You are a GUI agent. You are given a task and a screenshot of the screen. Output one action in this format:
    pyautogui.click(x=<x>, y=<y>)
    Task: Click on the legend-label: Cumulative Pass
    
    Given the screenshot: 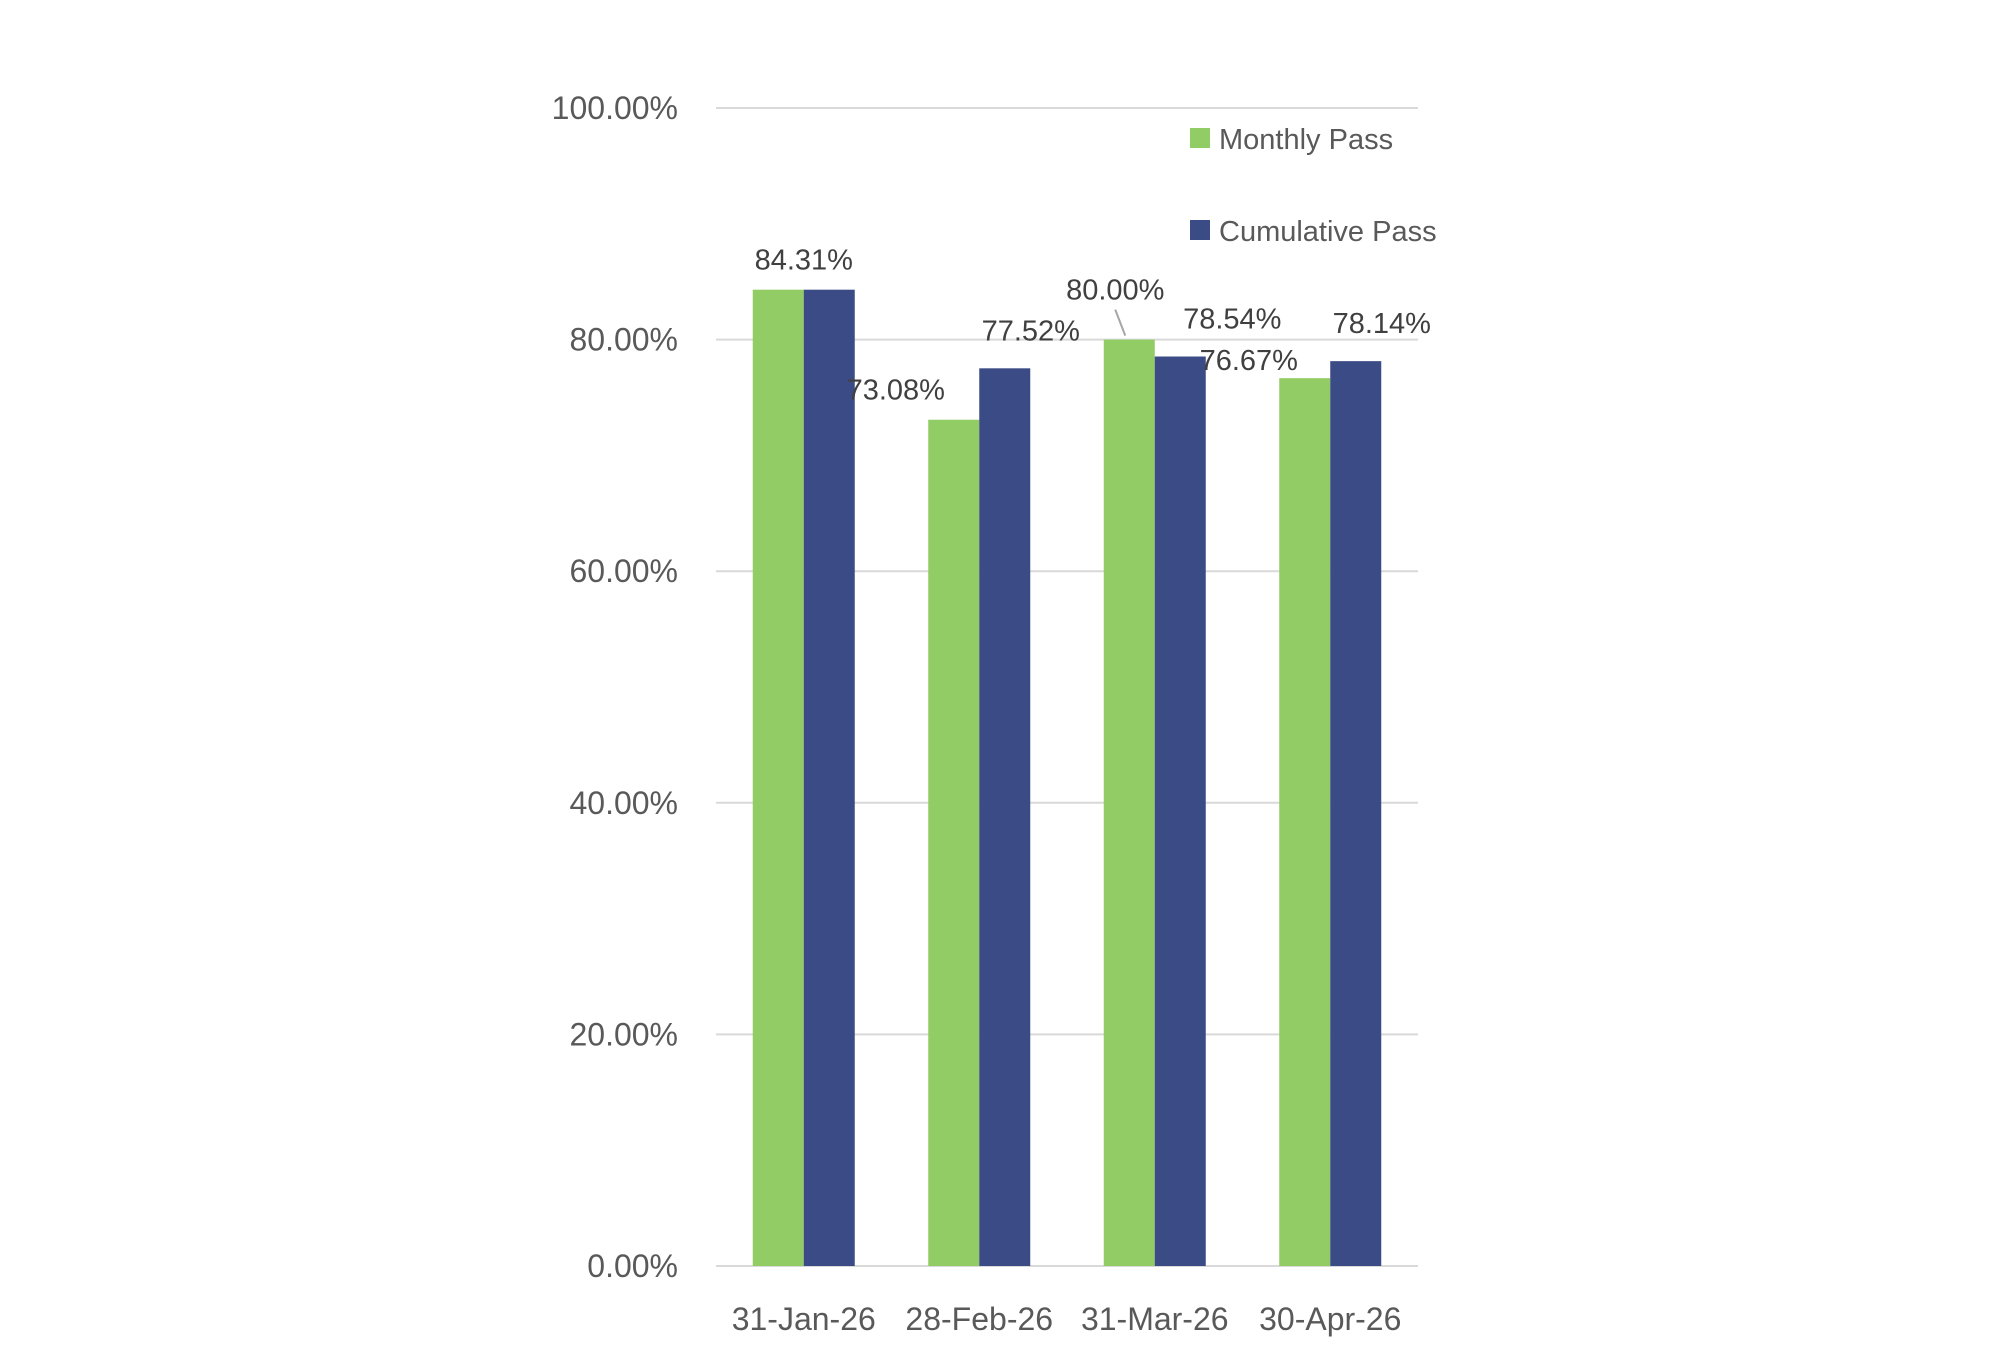 What is the action you would take?
    pyautogui.click(x=1328, y=232)
    